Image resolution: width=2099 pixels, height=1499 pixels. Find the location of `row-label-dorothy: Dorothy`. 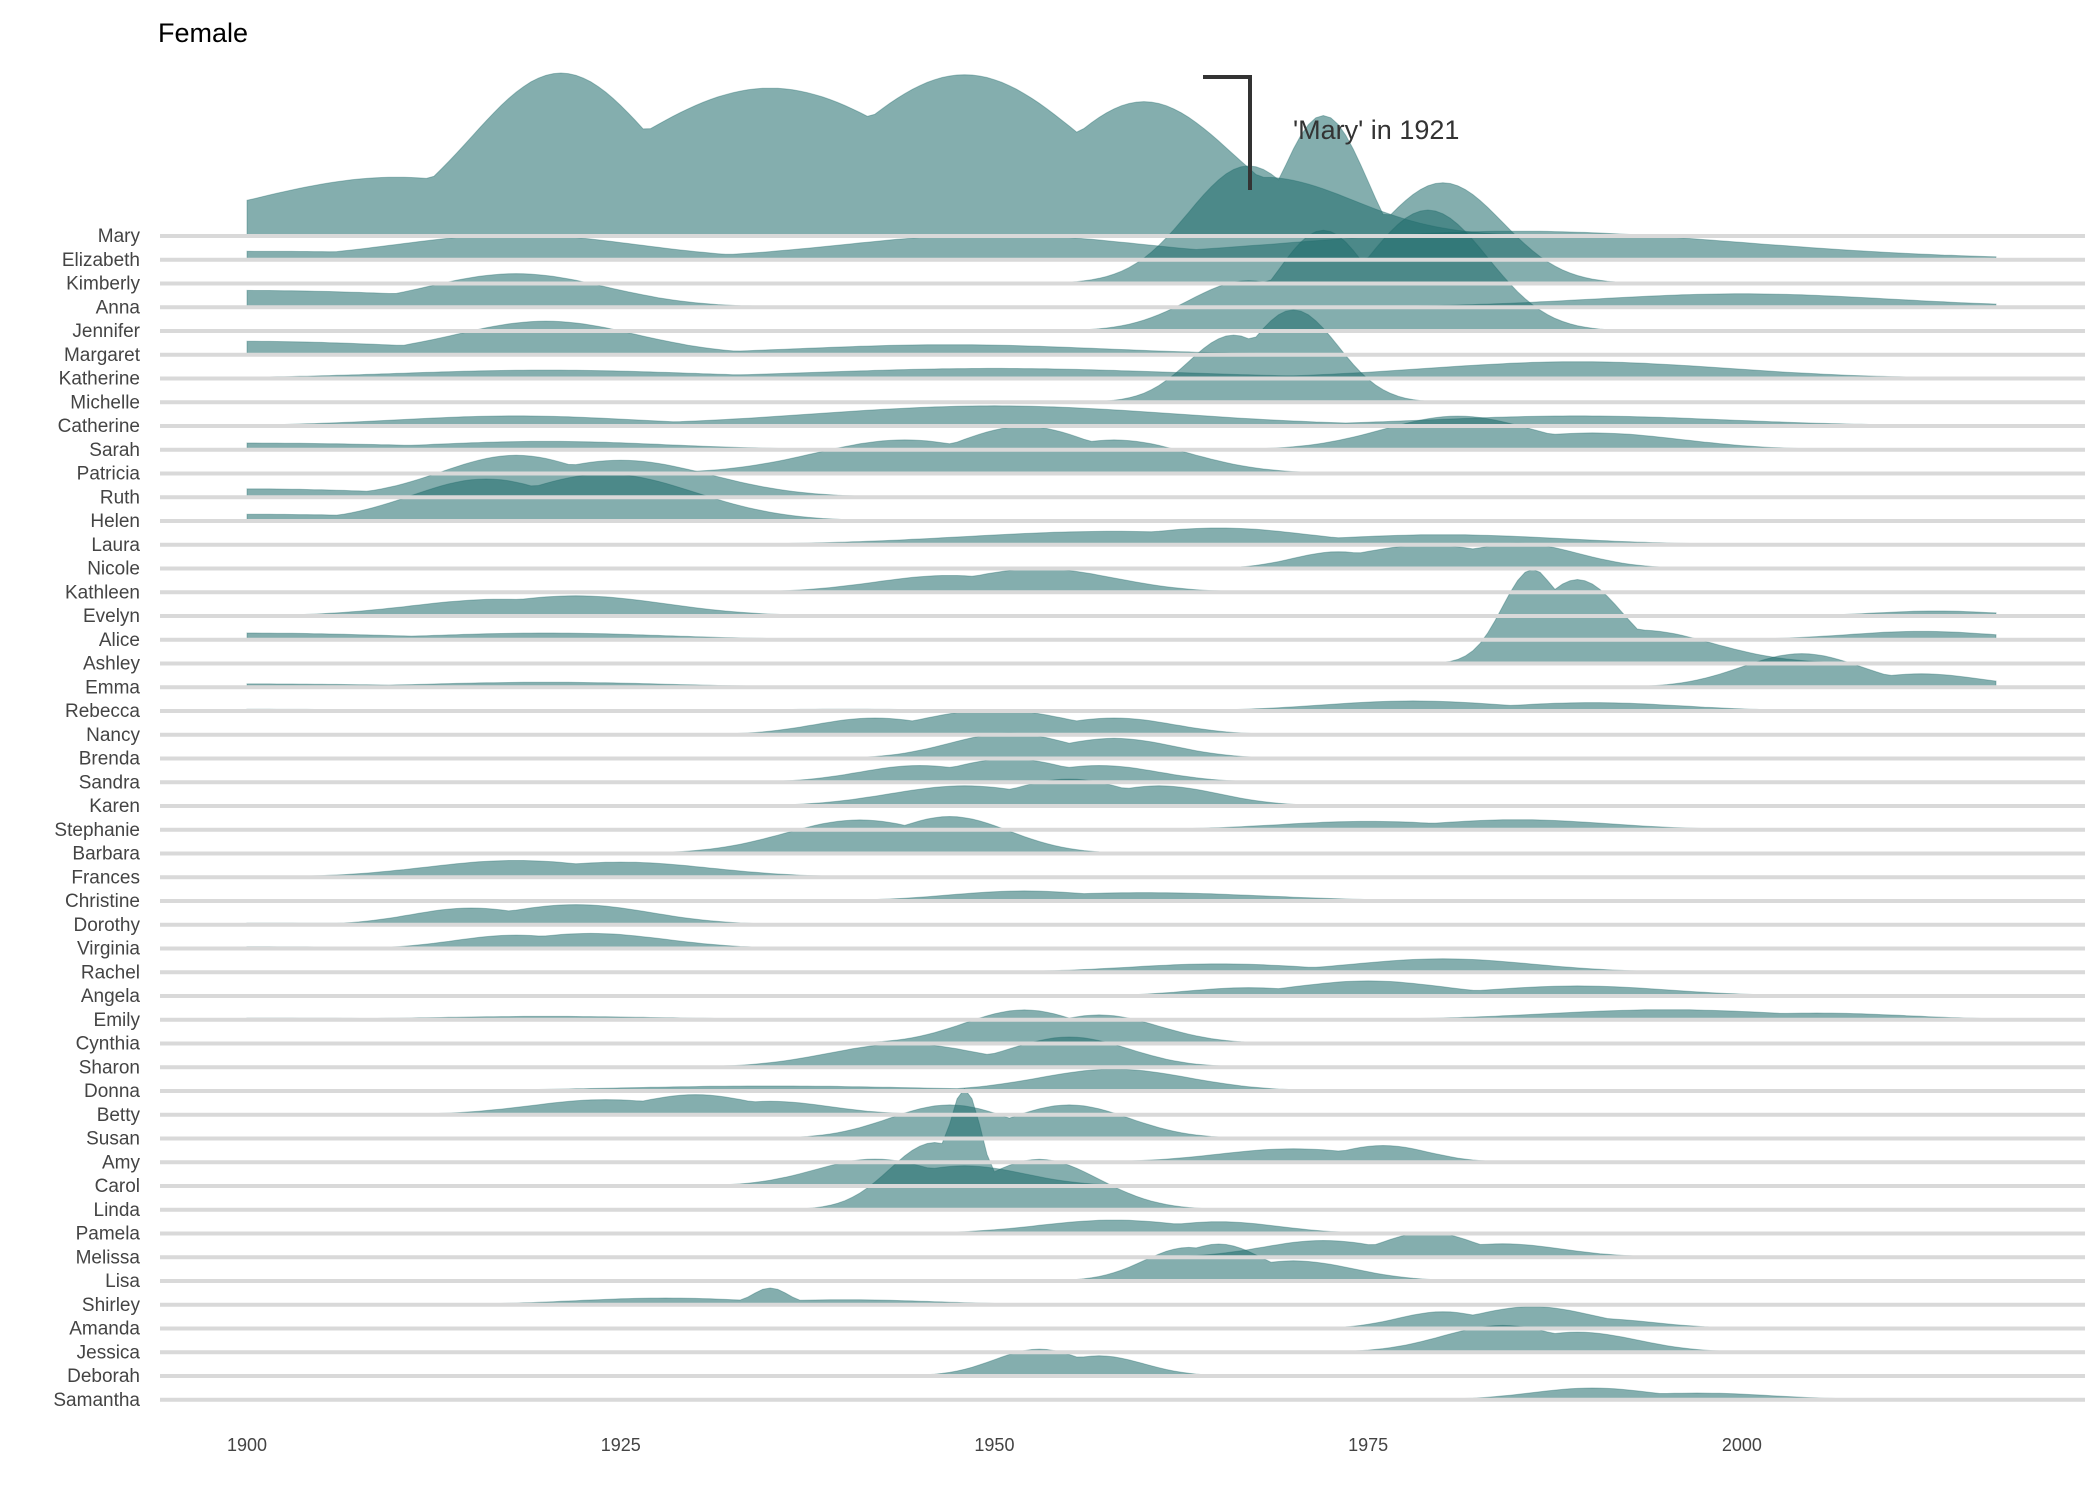

row-label-dorothy: Dorothy is located at coordinates (106, 925).